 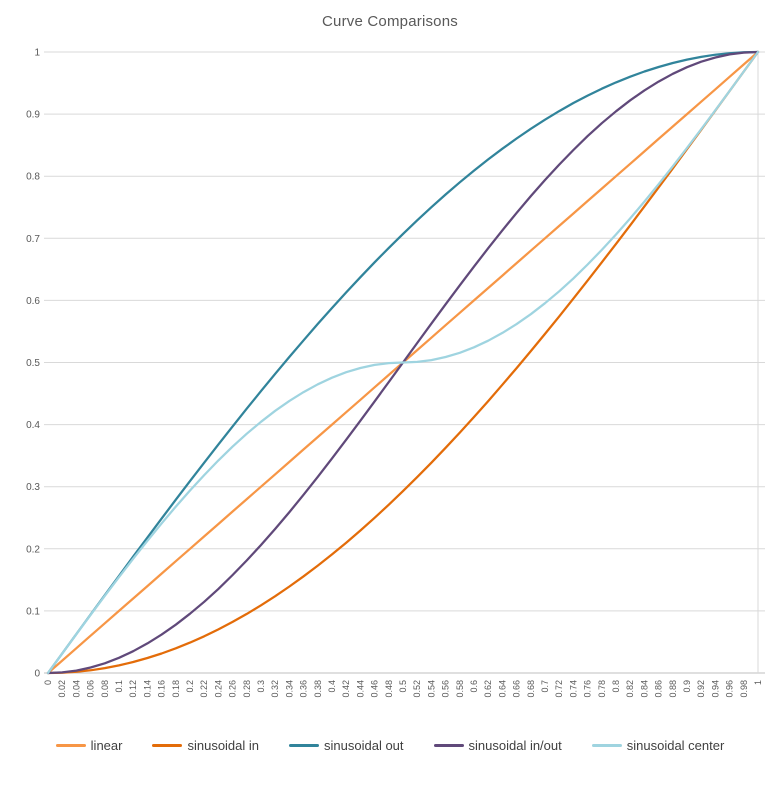 I want to click on x-tick-label: 0.44, so click(x=360, y=689).